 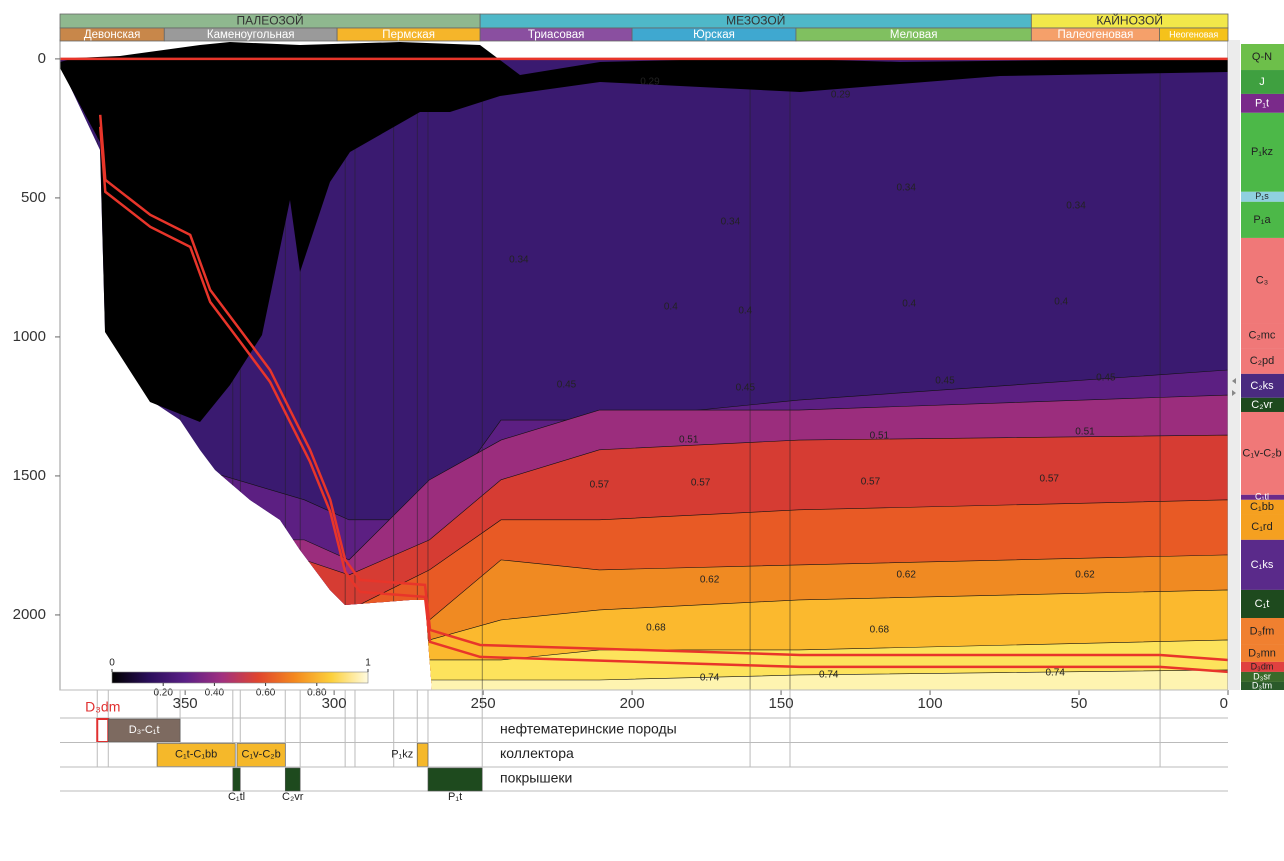 I want to click on maturity-layer, so click(x=644, y=679).